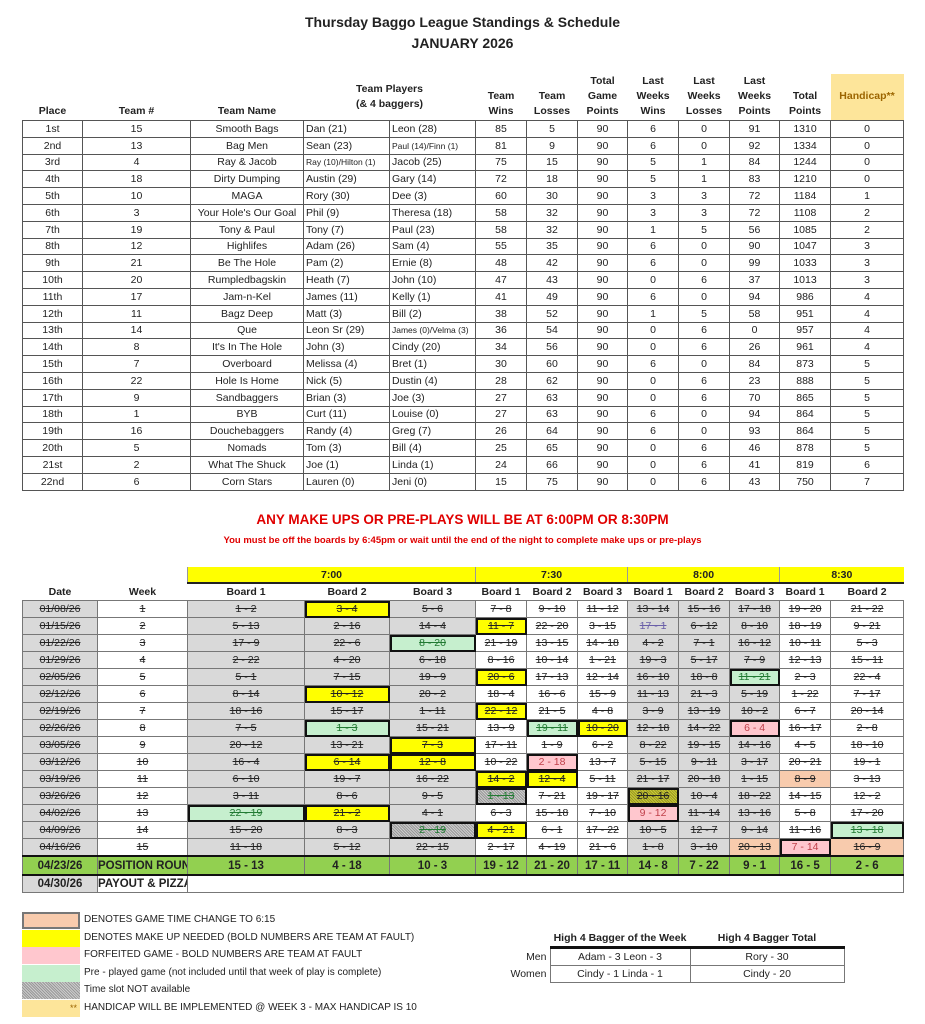 The width and height of the screenshot is (925, 1024). I want to click on time-slot-row: 7:00 7:30 8:00 8:30, so click(463, 575).